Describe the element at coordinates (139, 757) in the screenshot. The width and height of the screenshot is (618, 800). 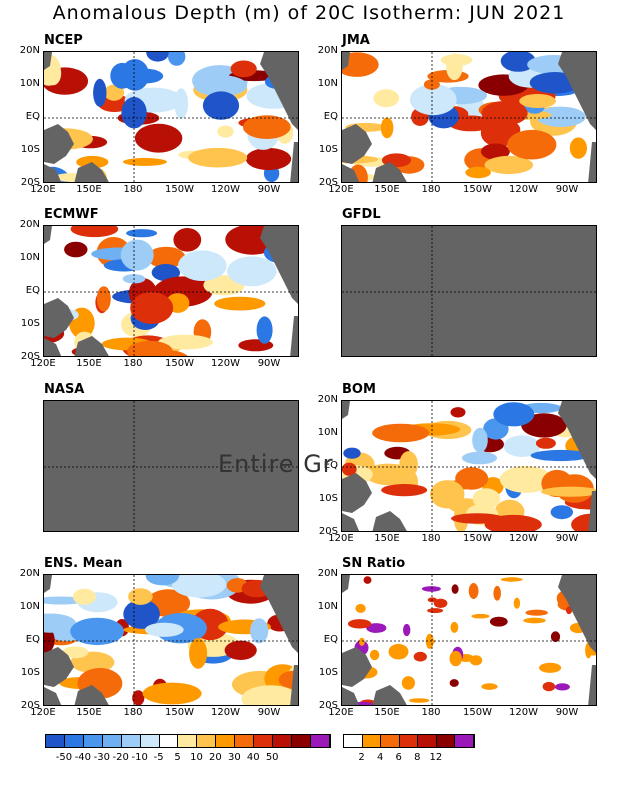
I see `colorbar-tick-label: -10` at that location.